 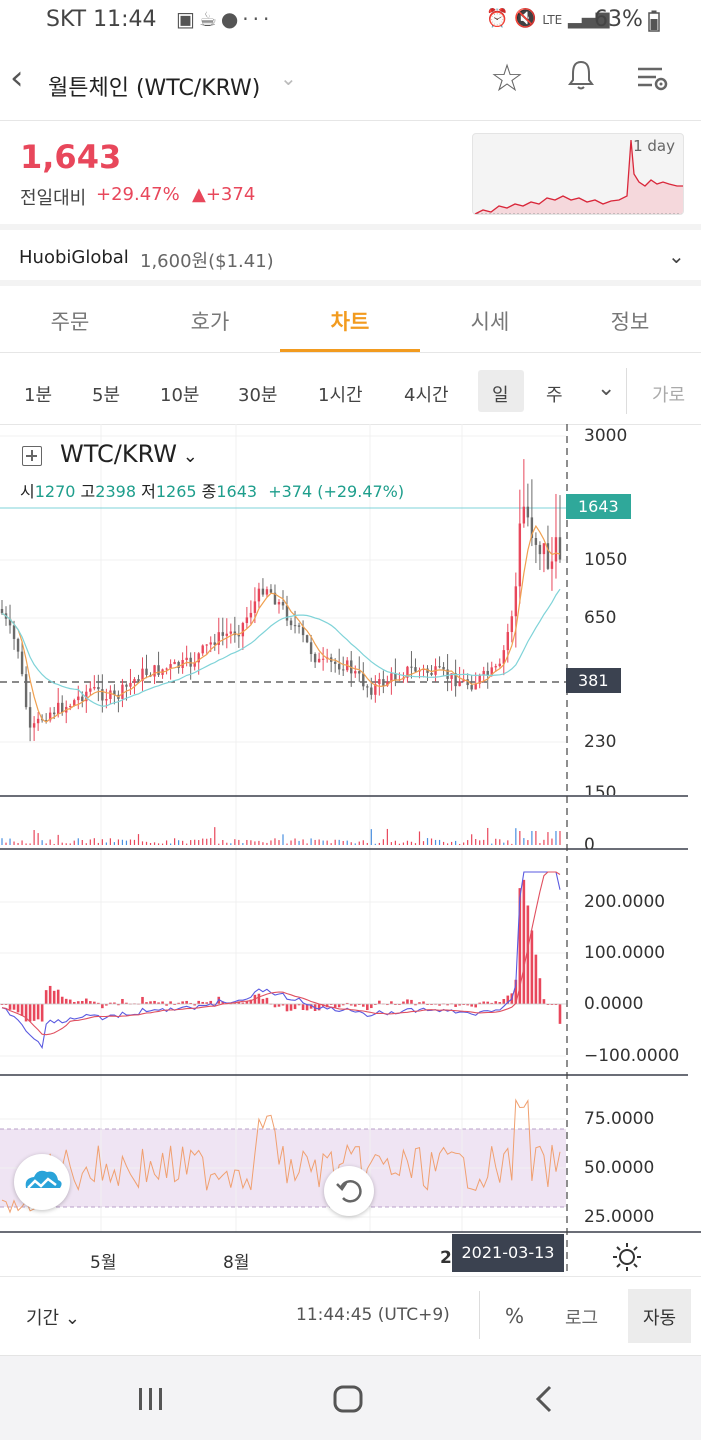 What do you see at coordinates (669, 395) in the screenshot?
I see `landscape-toggle: 가로` at bounding box center [669, 395].